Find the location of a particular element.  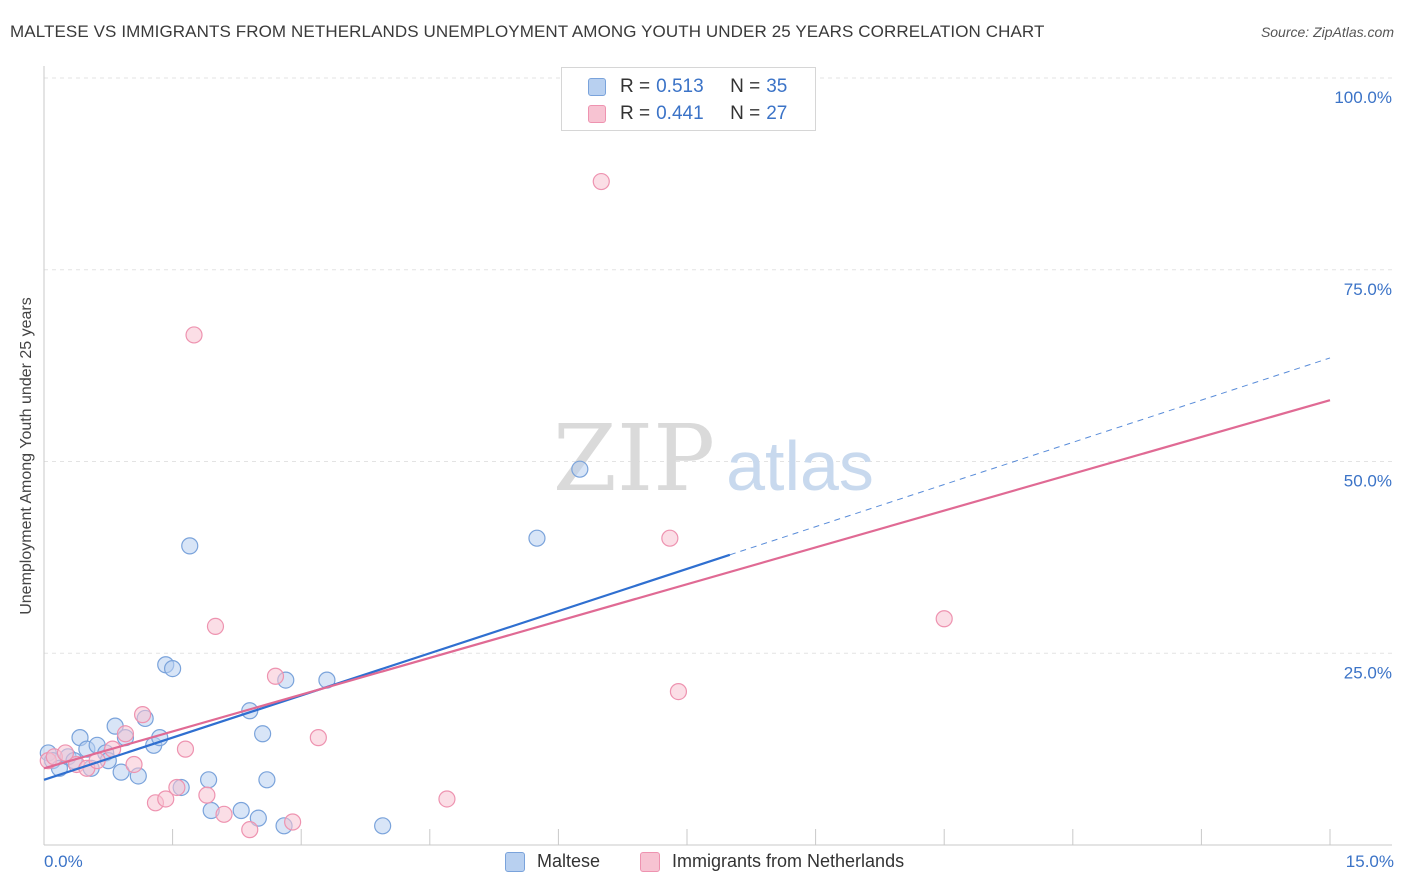

legend-label-netherlands: Immigrants from Netherlands is located at coordinates (788, 861).